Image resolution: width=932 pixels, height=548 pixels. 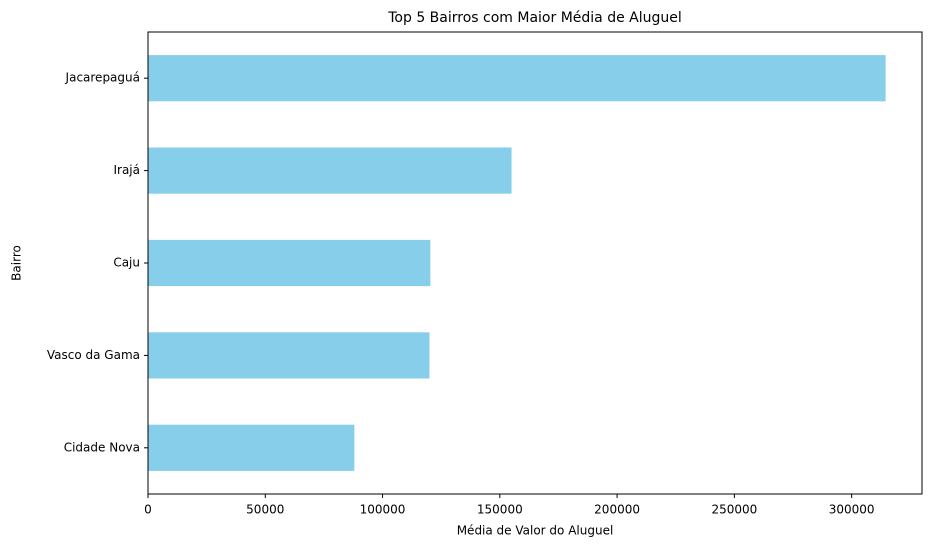 I want to click on x-tick-label: 0, so click(x=148, y=510).